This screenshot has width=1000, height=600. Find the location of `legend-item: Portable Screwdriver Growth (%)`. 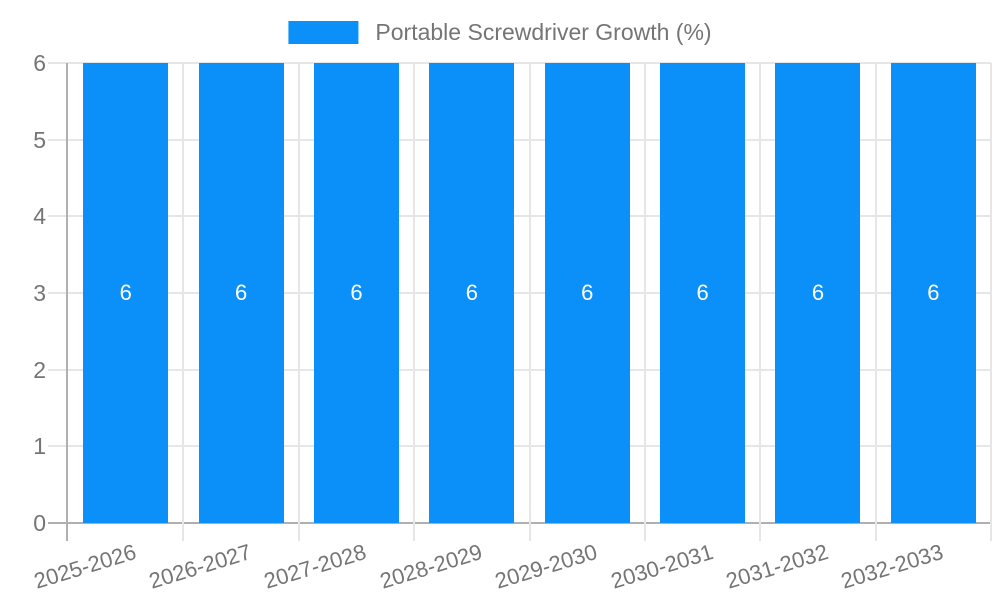

legend-item: Portable Screwdriver Growth (%) is located at coordinates (500, 32).